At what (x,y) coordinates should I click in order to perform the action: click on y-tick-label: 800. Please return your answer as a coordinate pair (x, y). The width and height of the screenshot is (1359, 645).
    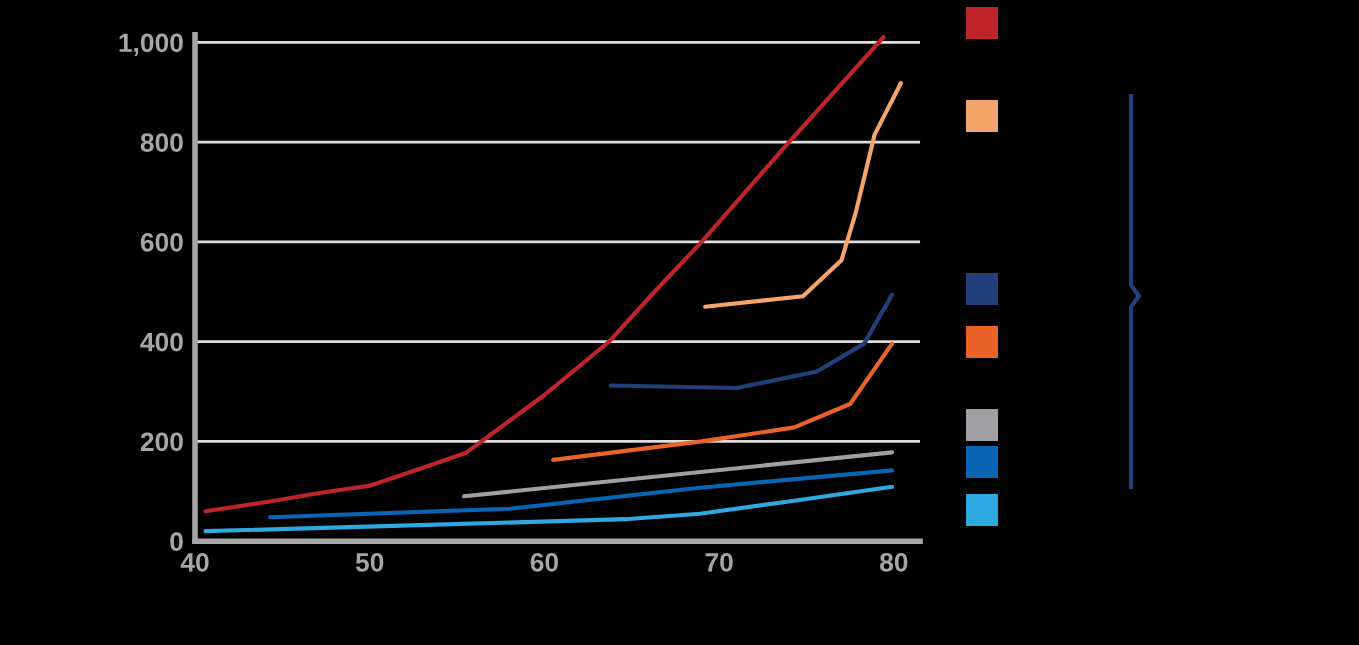
    Looking at the image, I should click on (161, 142).